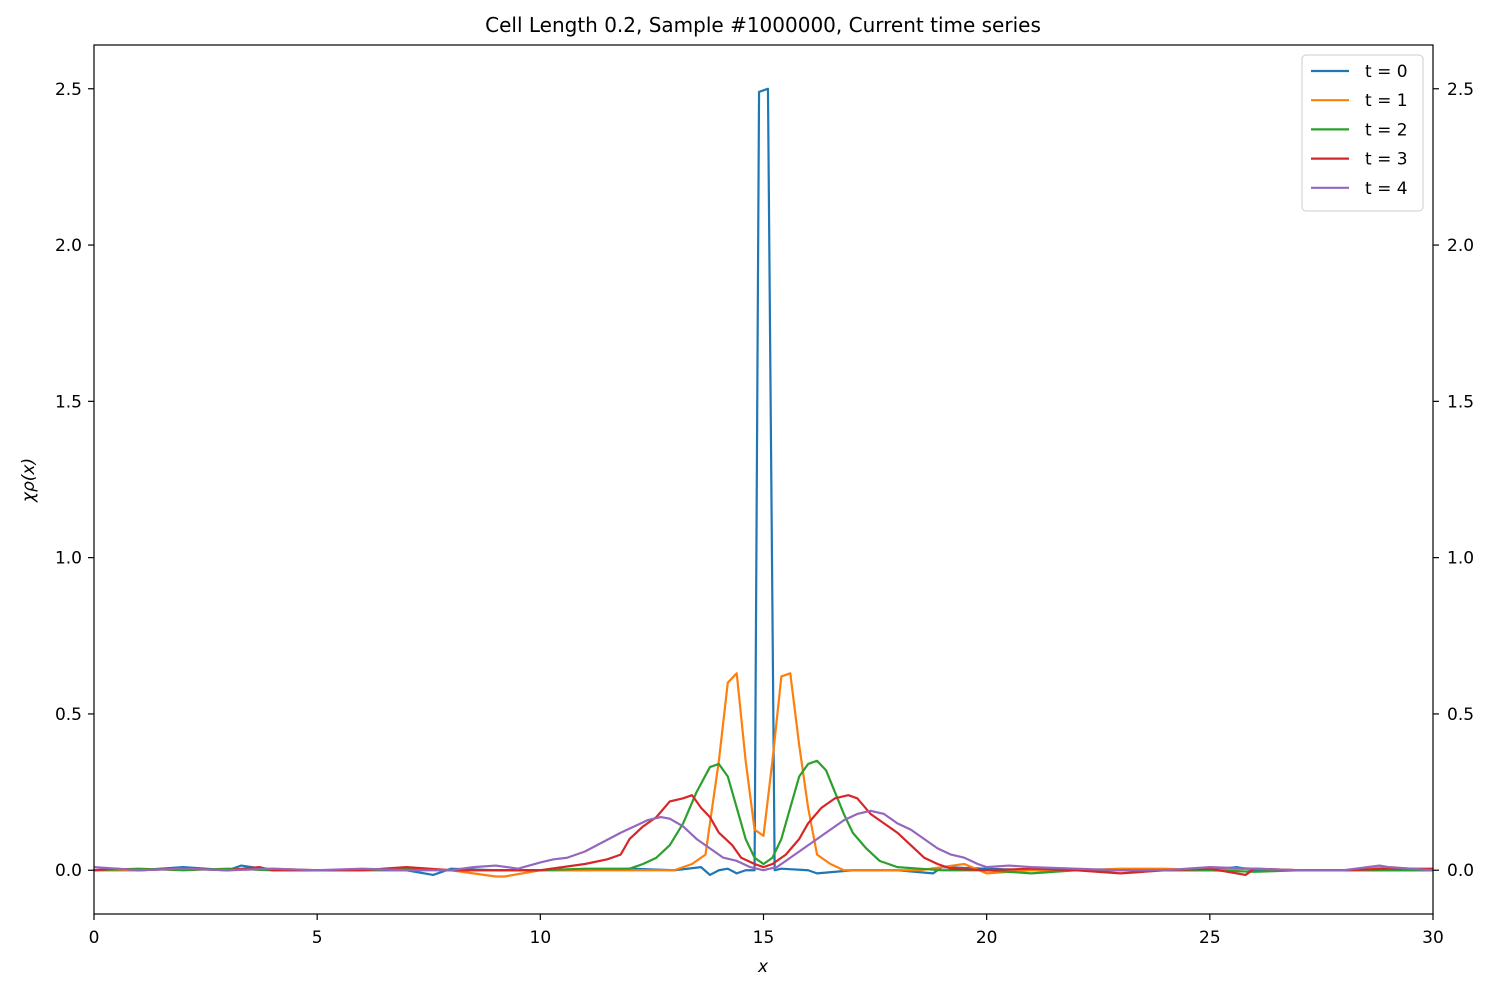 The height and width of the screenshot is (989, 1493). What do you see at coordinates (764, 938) in the screenshot?
I see `x-tick-label: 15` at bounding box center [764, 938].